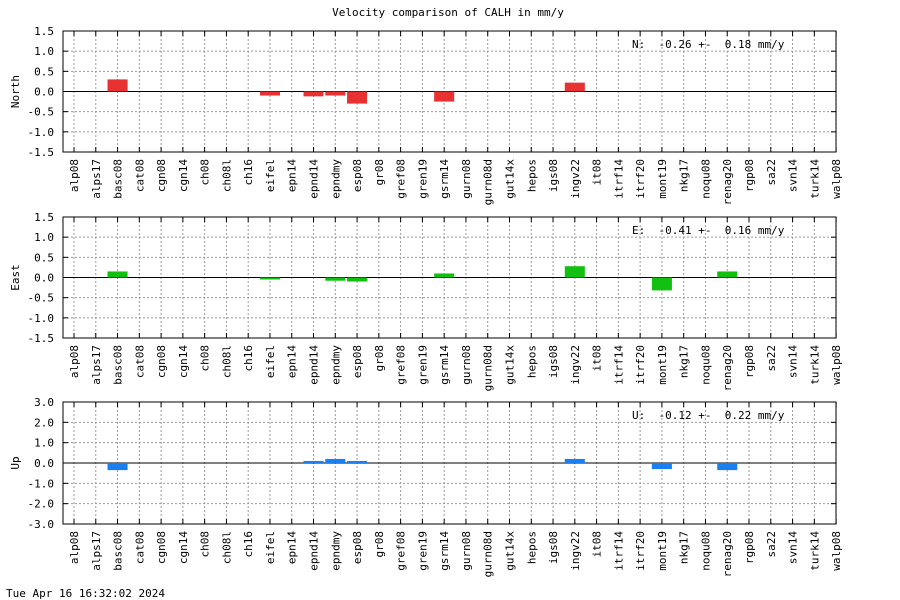 This screenshot has width=900, height=600. What do you see at coordinates (727, 274) in the screenshot?
I see `bar-renag20` at bounding box center [727, 274].